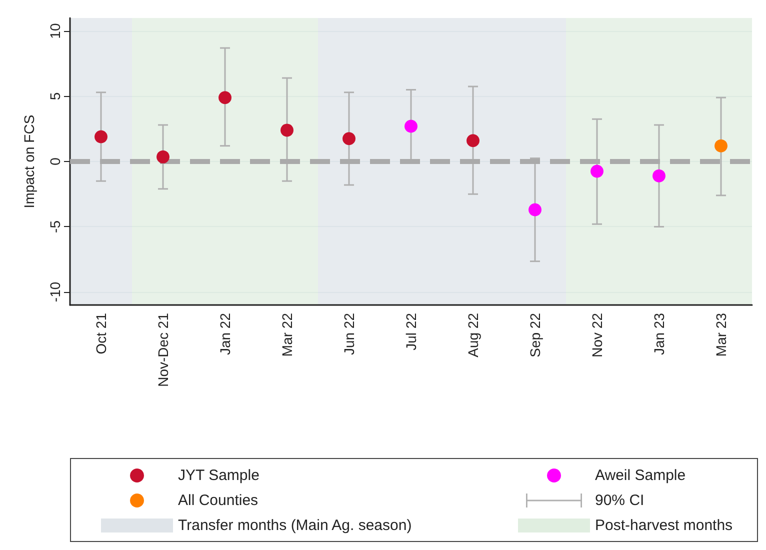  Describe the element at coordinates (55, 226) in the screenshot. I see `y-tick-label: -5` at that location.